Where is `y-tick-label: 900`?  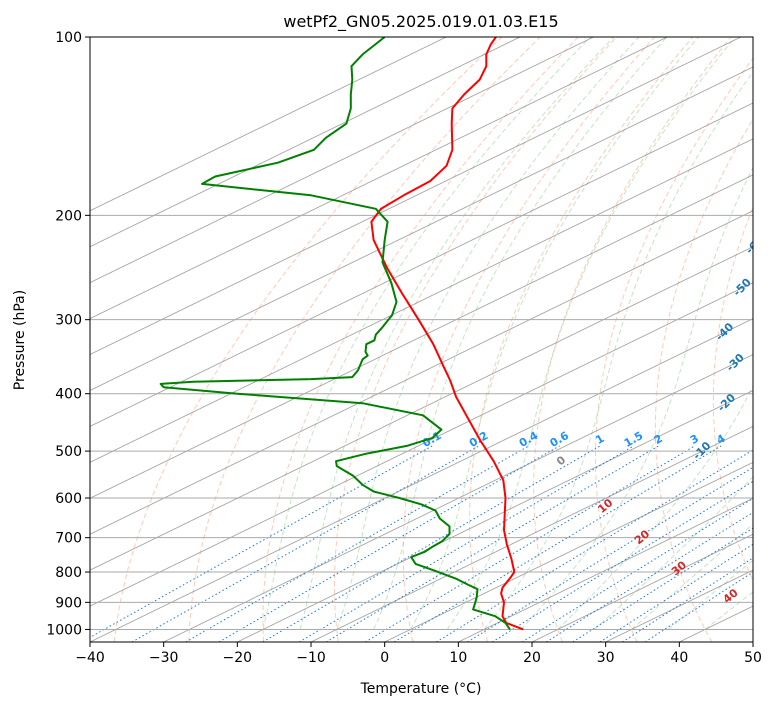
y-tick-label: 900 is located at coordinates (68, 603).